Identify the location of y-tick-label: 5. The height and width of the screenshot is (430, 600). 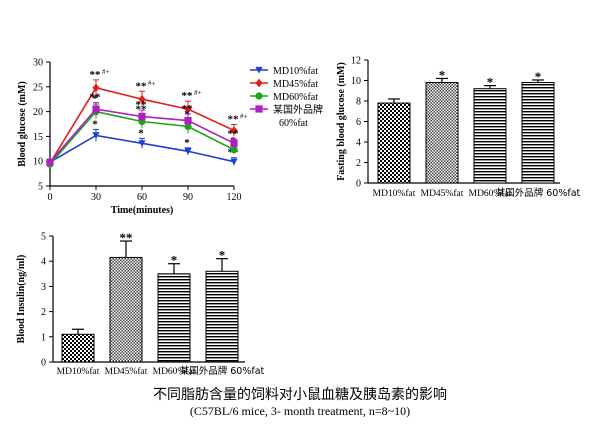
(43, 237).